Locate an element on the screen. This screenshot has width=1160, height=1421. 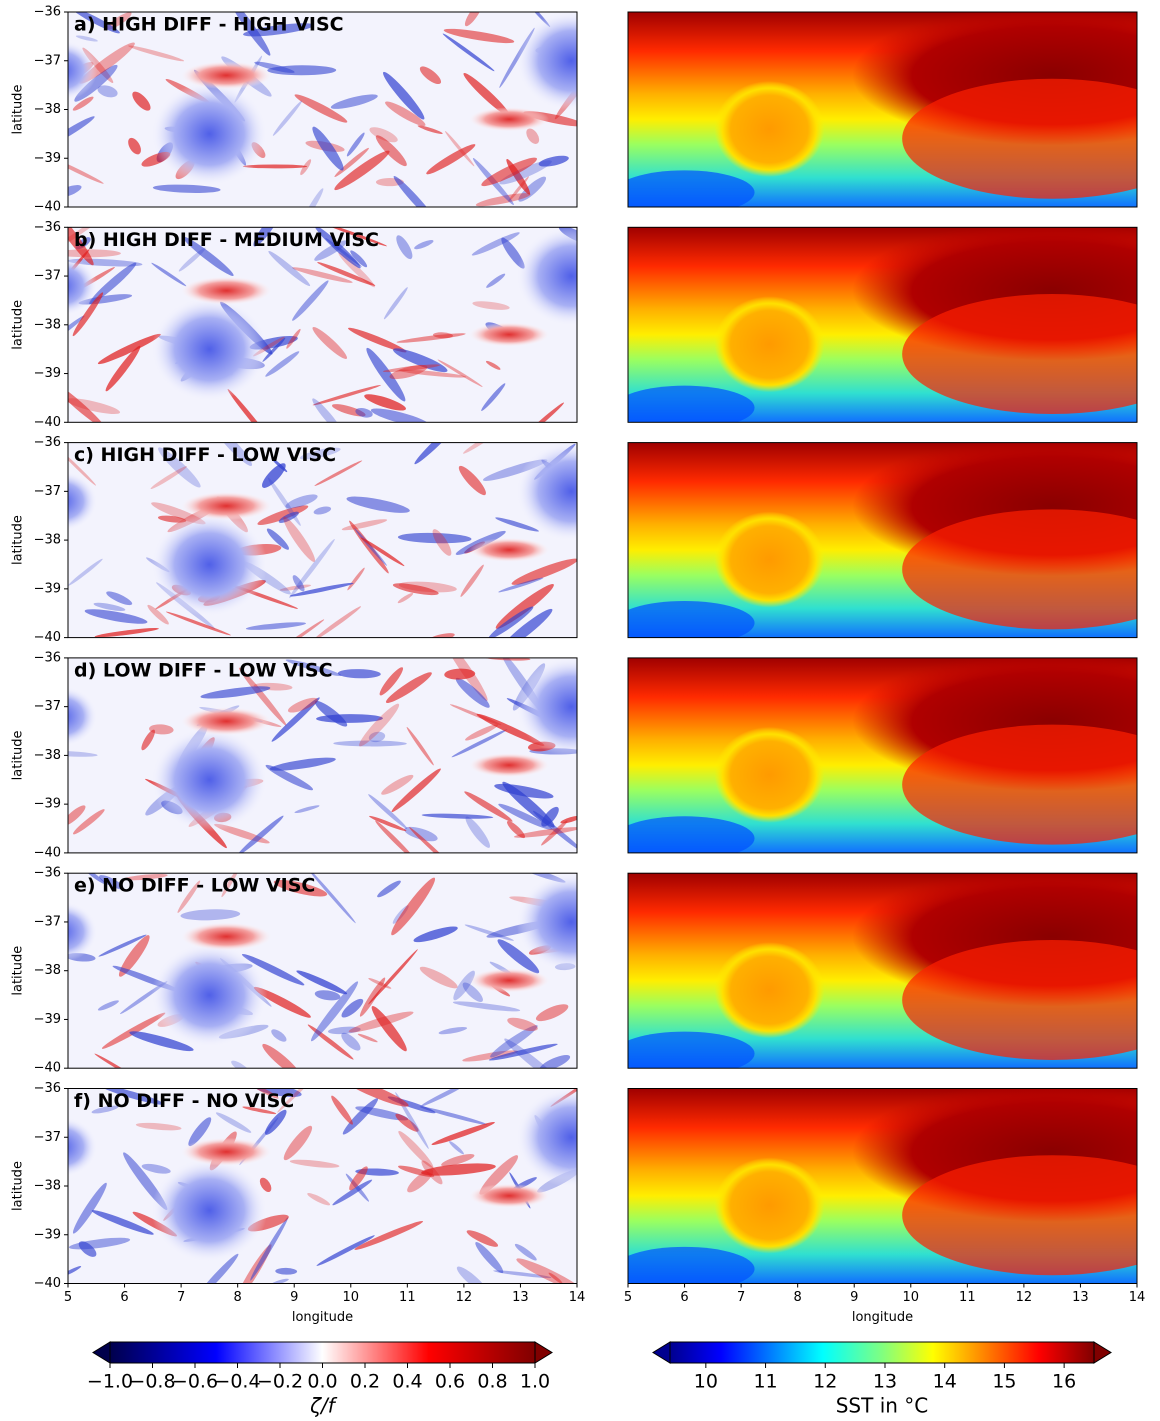
colorbar-tick-label: 11 is located at coordinates (765, 1382).